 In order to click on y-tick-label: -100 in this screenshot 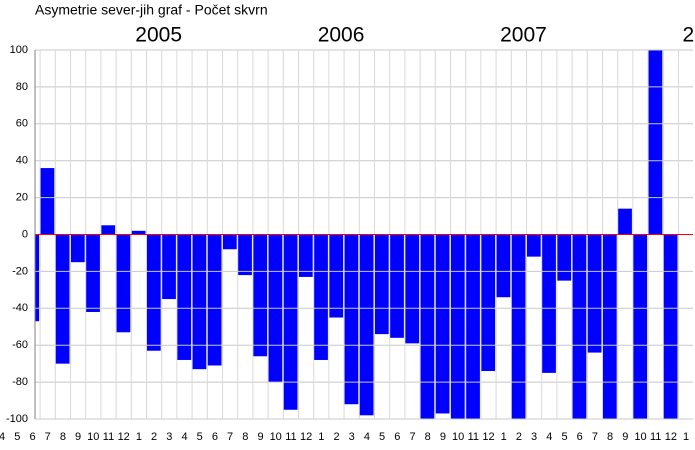, I will do `click(17, 419)`.